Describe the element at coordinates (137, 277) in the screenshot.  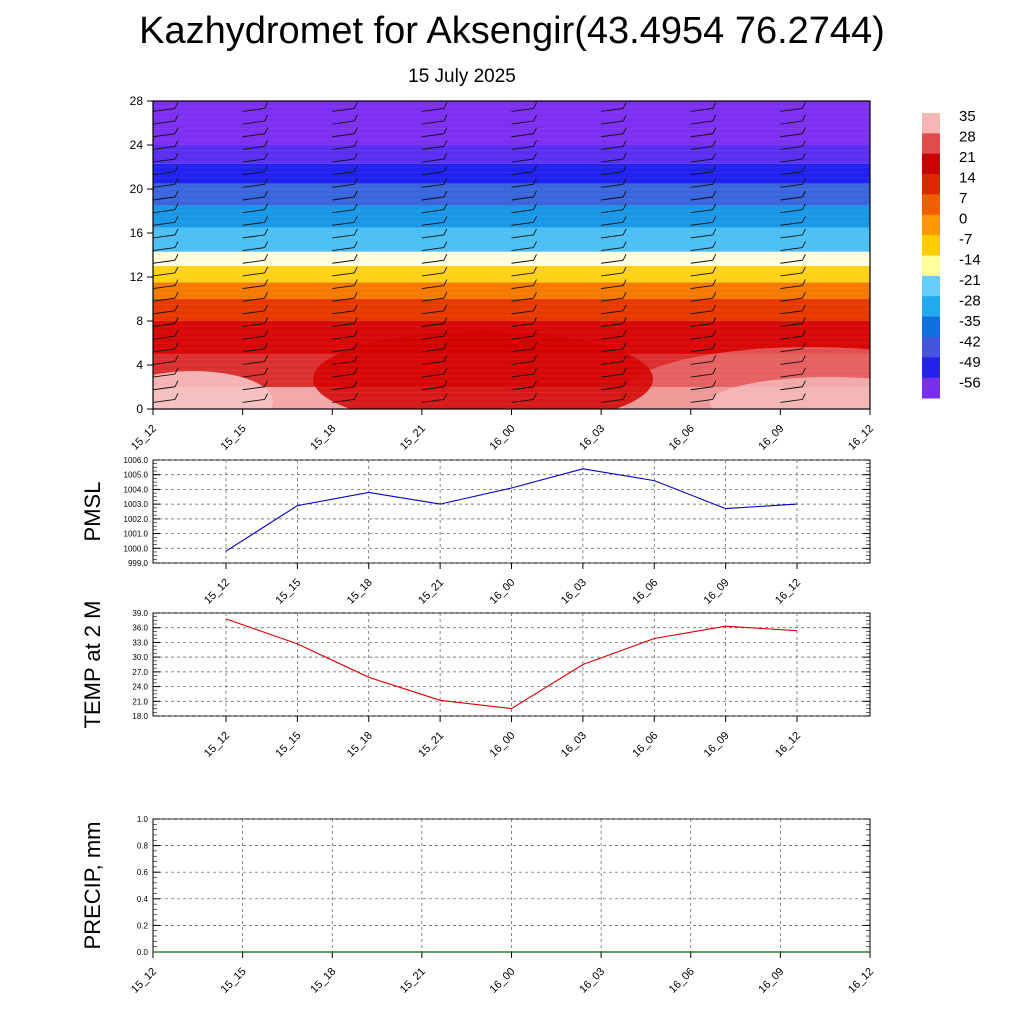
I see `y-tick-label: 12` at that location.